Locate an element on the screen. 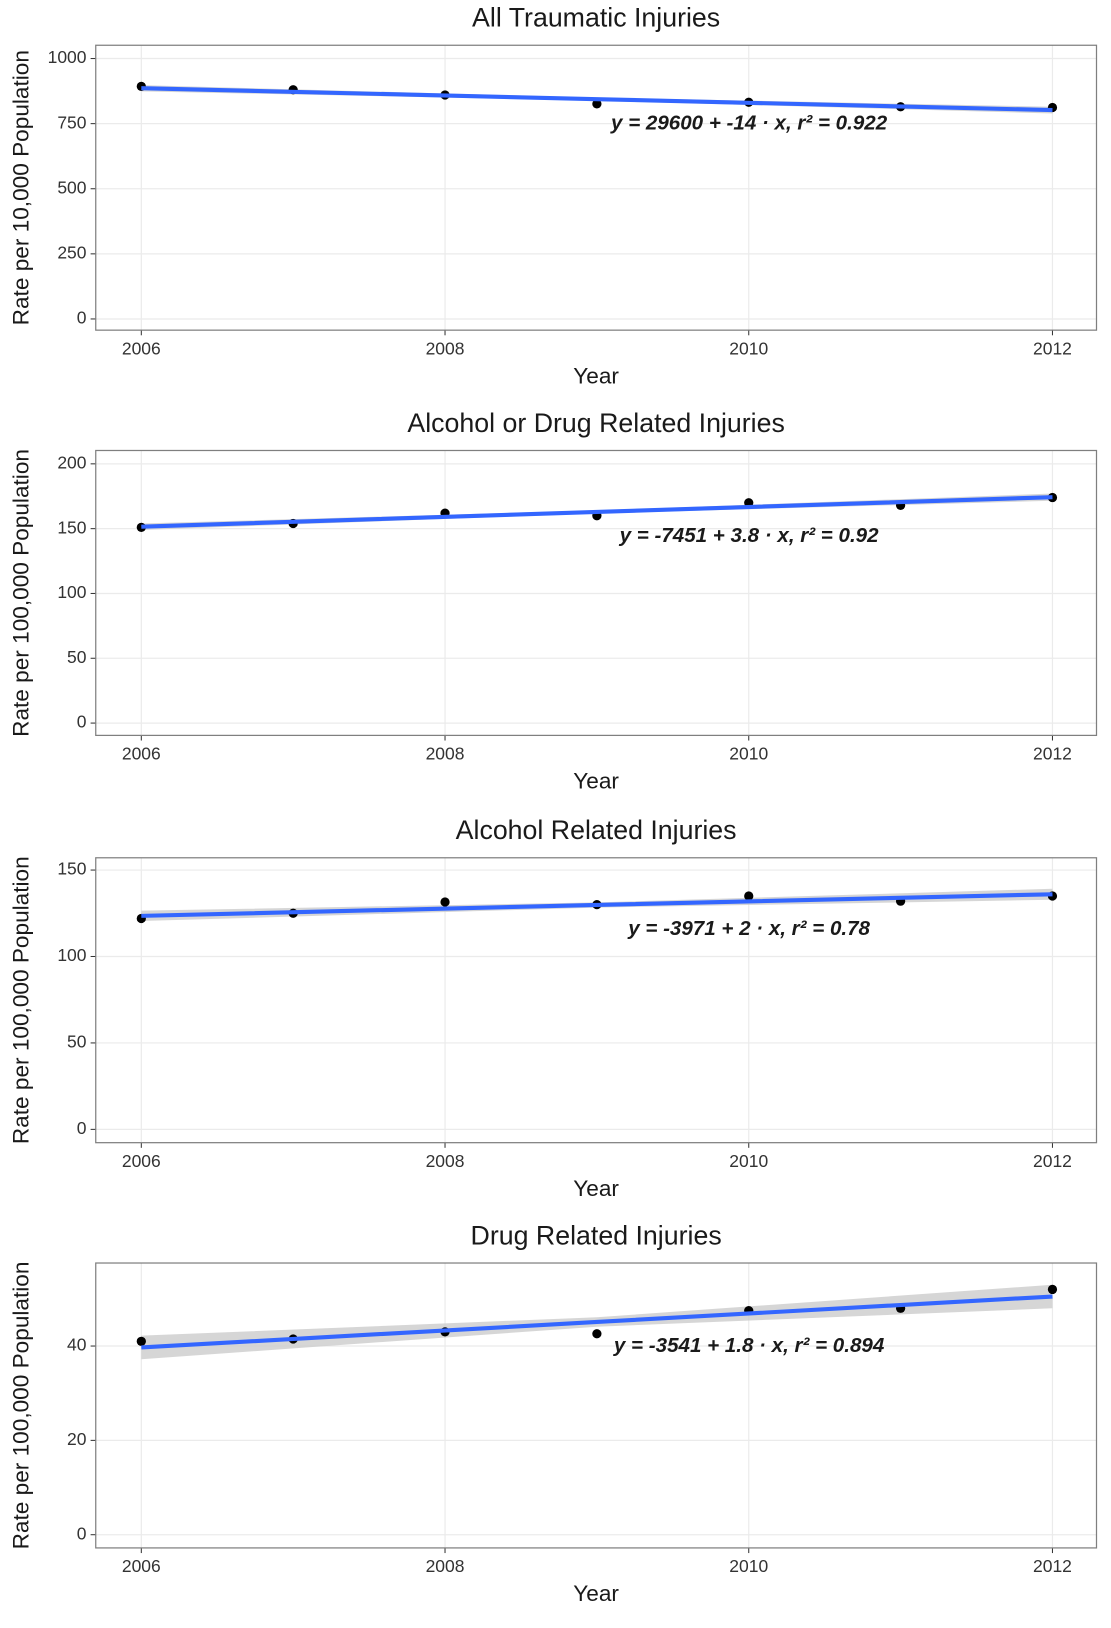 Image resolution: width=1111 pixels, height=1628 pixels. chart-title: Alcohol Related Injuries is located at coordinates (596, 830).